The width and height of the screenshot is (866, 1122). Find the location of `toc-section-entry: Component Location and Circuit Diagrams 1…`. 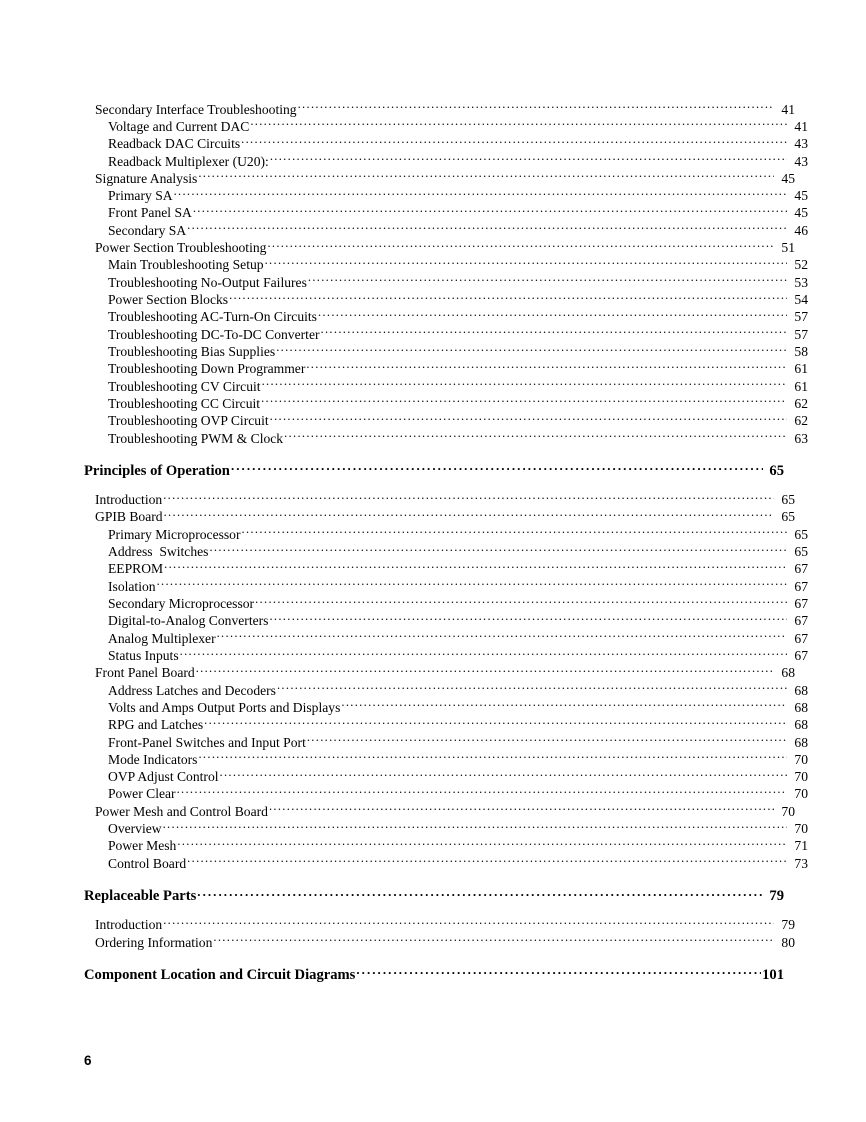

toc-section-entry: Component Location and Circuit Diagrams 1… is located at coordinates (434, 973).